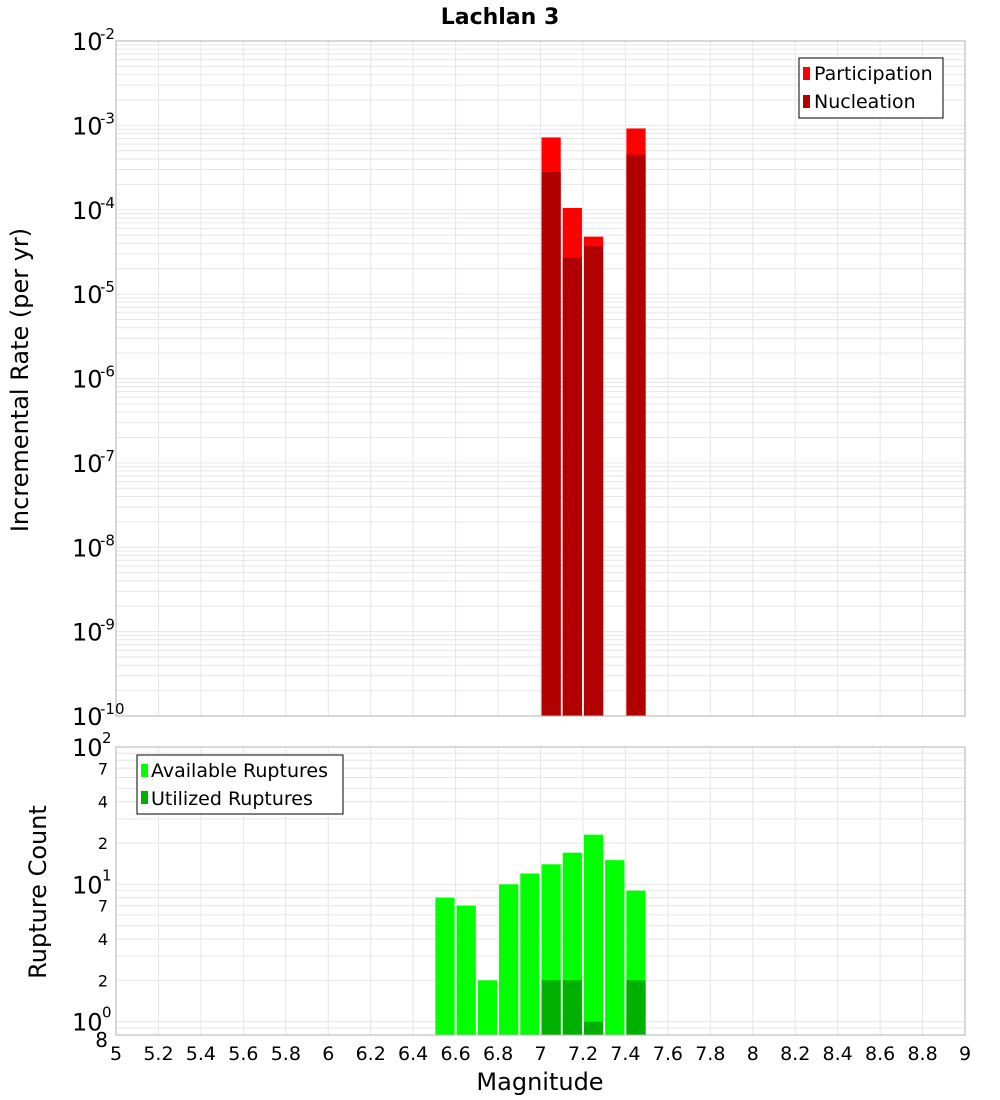 The image size is (1000, 1100). I want to click on chart-title: Lachlan 3, so click(500, 17).